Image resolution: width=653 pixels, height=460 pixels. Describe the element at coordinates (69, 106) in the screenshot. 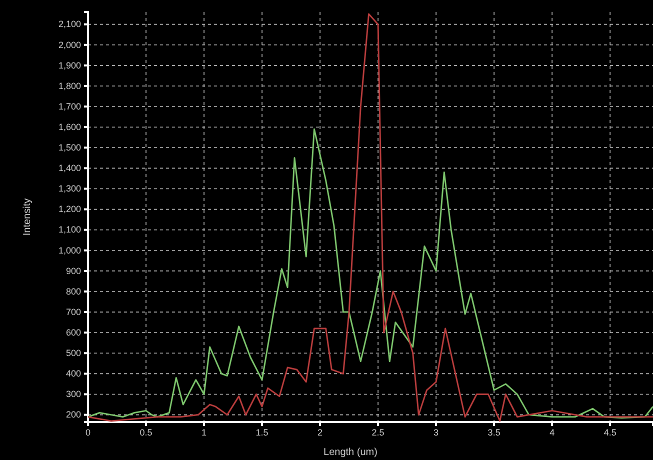

I see `y-tick-label: 1,700` at that location.